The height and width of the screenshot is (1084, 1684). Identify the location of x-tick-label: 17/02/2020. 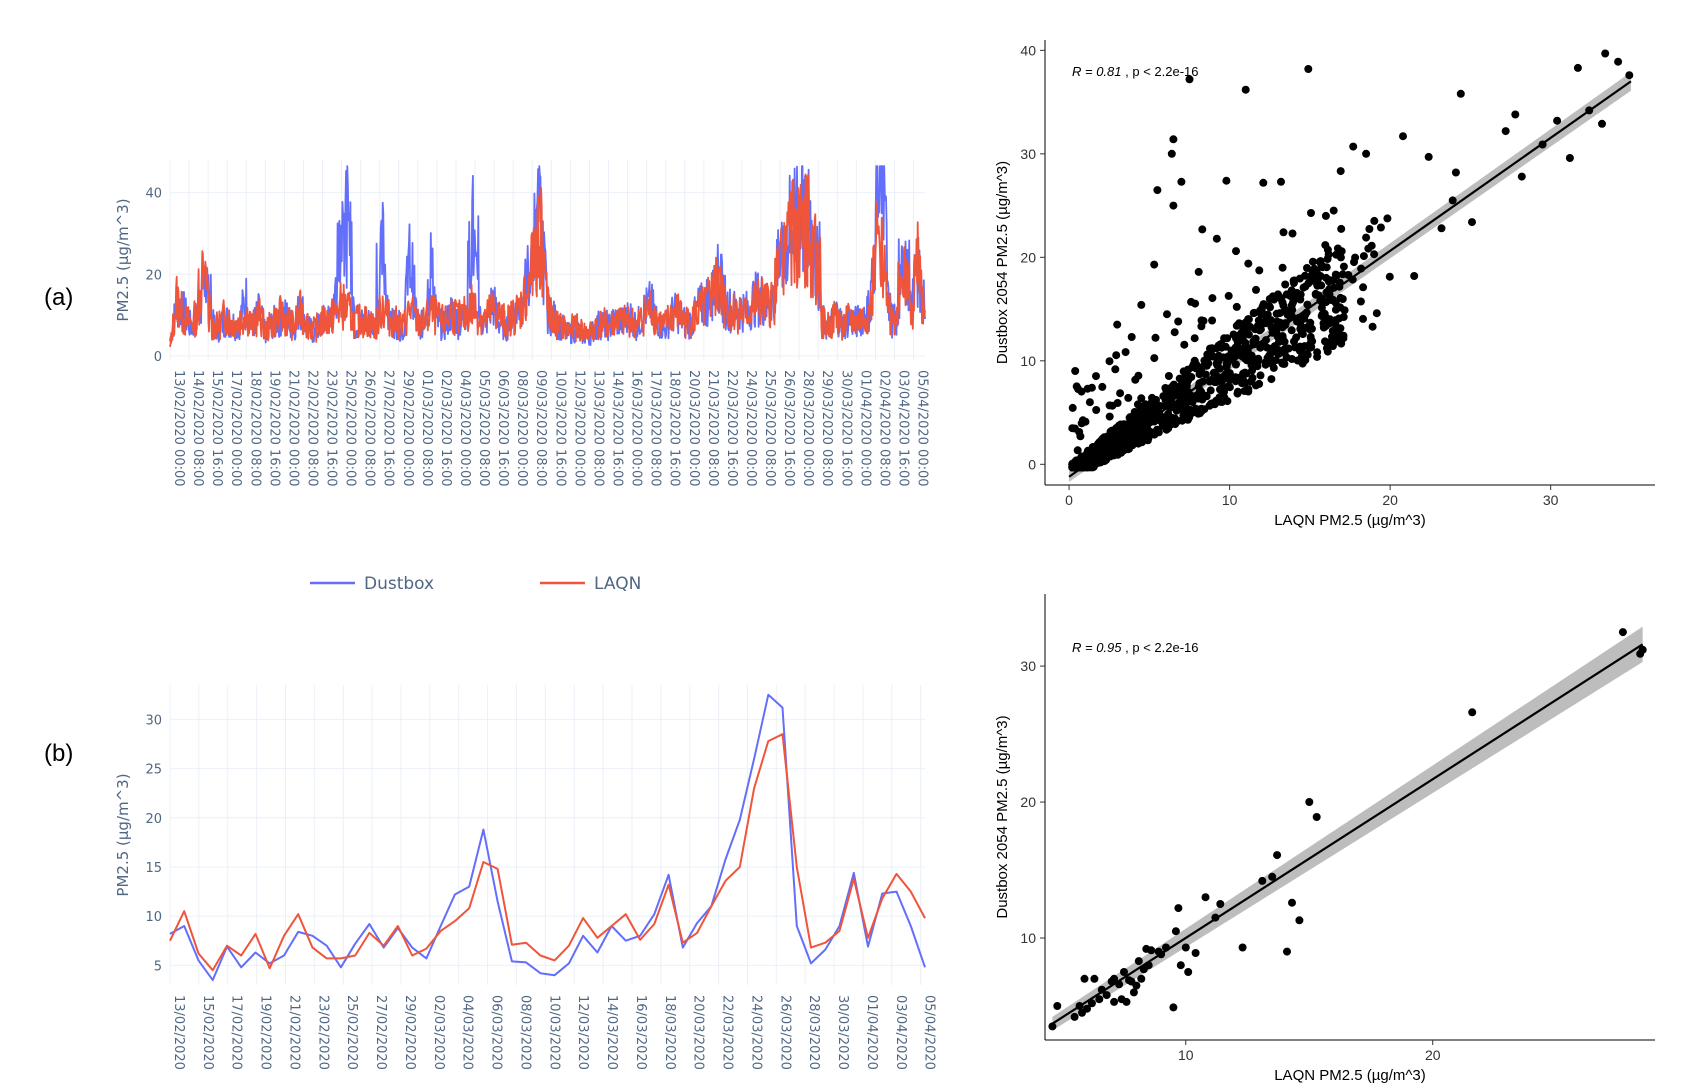
(236, 1032).